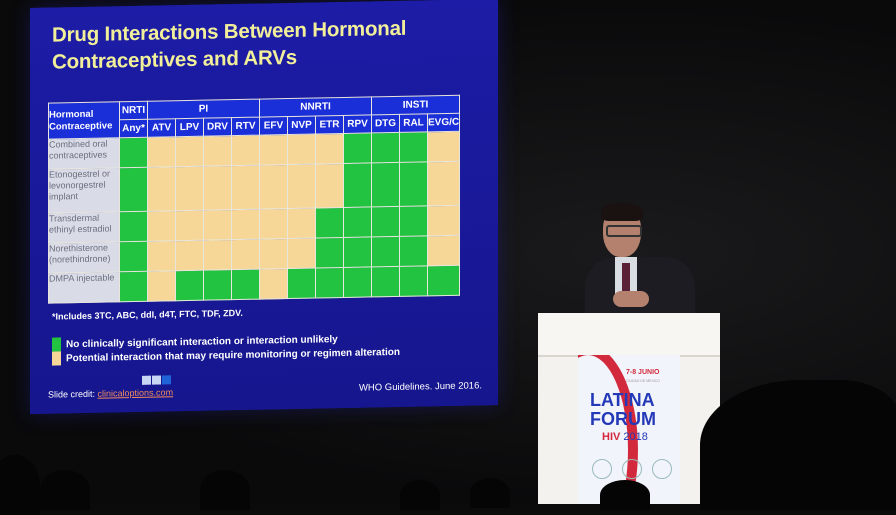 This screenshot has height=515, width=896. What do you see at coordinates (84, 227) in the screenshot?
I see `row-label: Transdermal ethinyl estradiol` at bounding box center [84, 227].